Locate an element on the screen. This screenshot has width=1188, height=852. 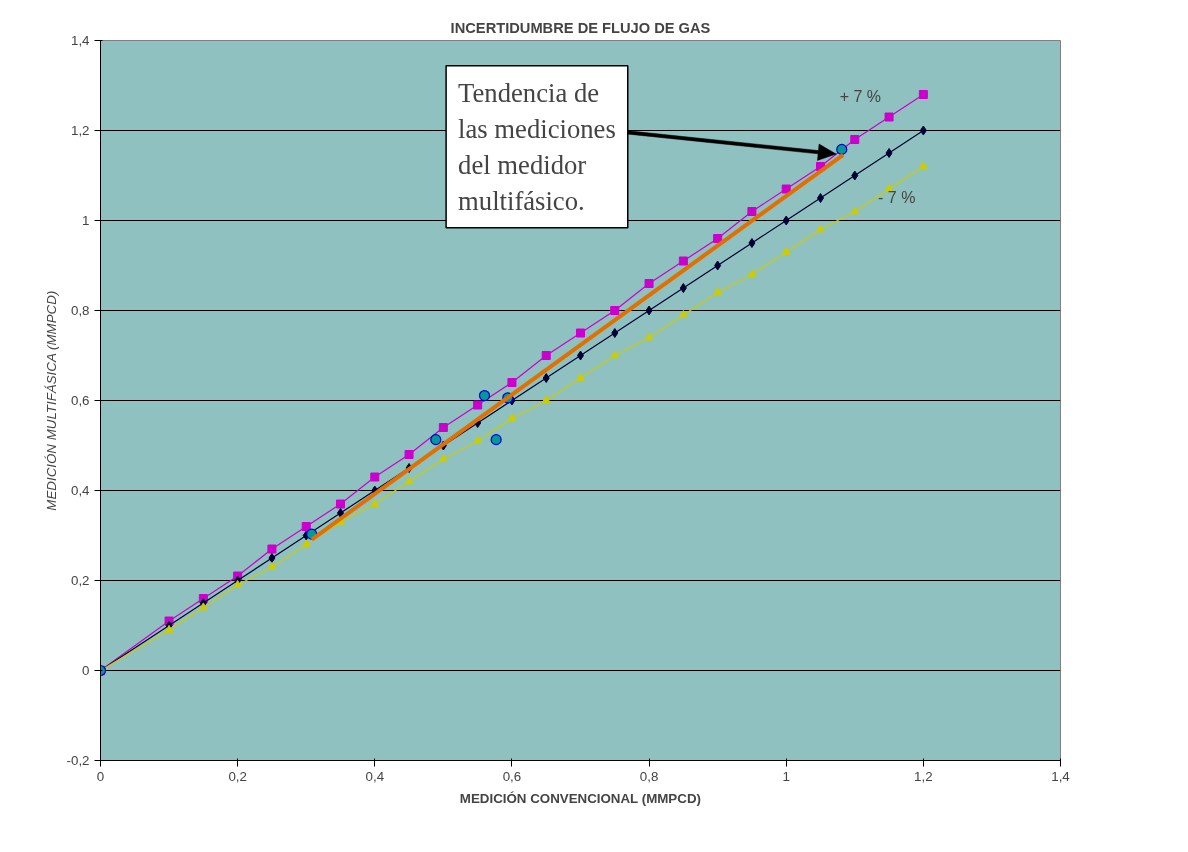
x-tick-label: 0 is located at coordinates (100, 776).